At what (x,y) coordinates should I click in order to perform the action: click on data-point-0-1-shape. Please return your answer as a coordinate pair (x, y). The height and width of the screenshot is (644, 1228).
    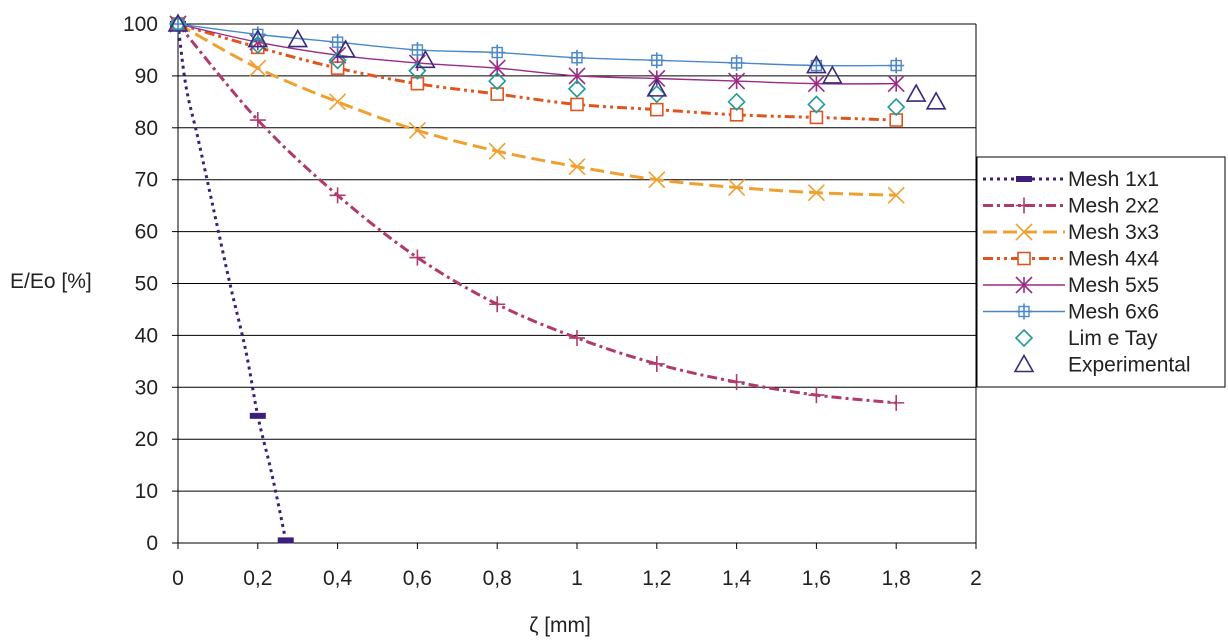
    Looking at the image, I should click on (257, 415).